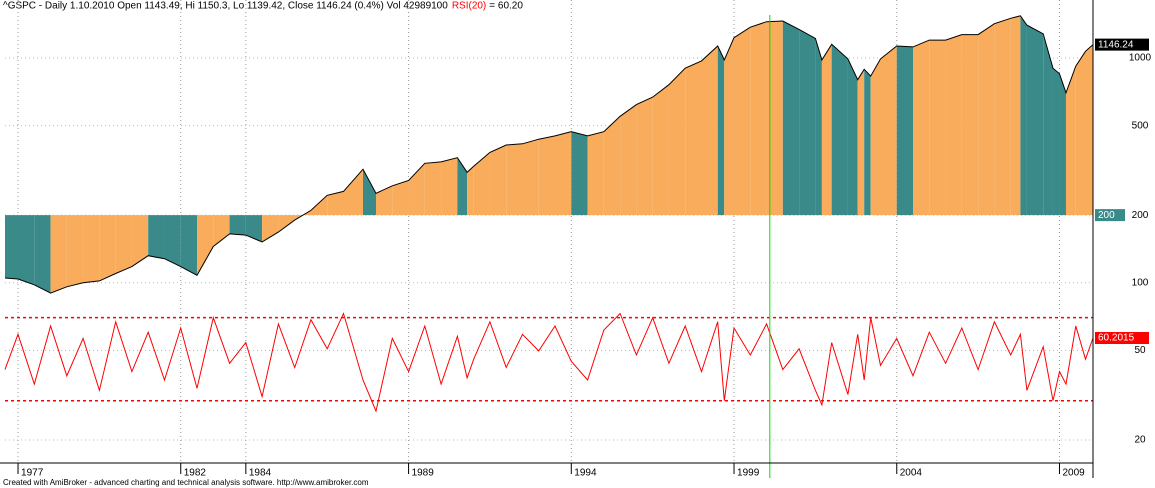 Image resolution: width=1155 pixels, height=488 pixels. I want to click on x-tick-label: 1984, so click(260, 473).